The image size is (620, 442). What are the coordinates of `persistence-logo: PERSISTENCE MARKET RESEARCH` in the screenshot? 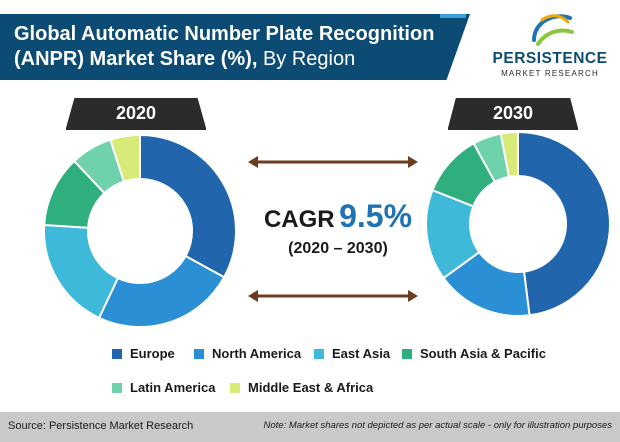 It's located at (550, 50).